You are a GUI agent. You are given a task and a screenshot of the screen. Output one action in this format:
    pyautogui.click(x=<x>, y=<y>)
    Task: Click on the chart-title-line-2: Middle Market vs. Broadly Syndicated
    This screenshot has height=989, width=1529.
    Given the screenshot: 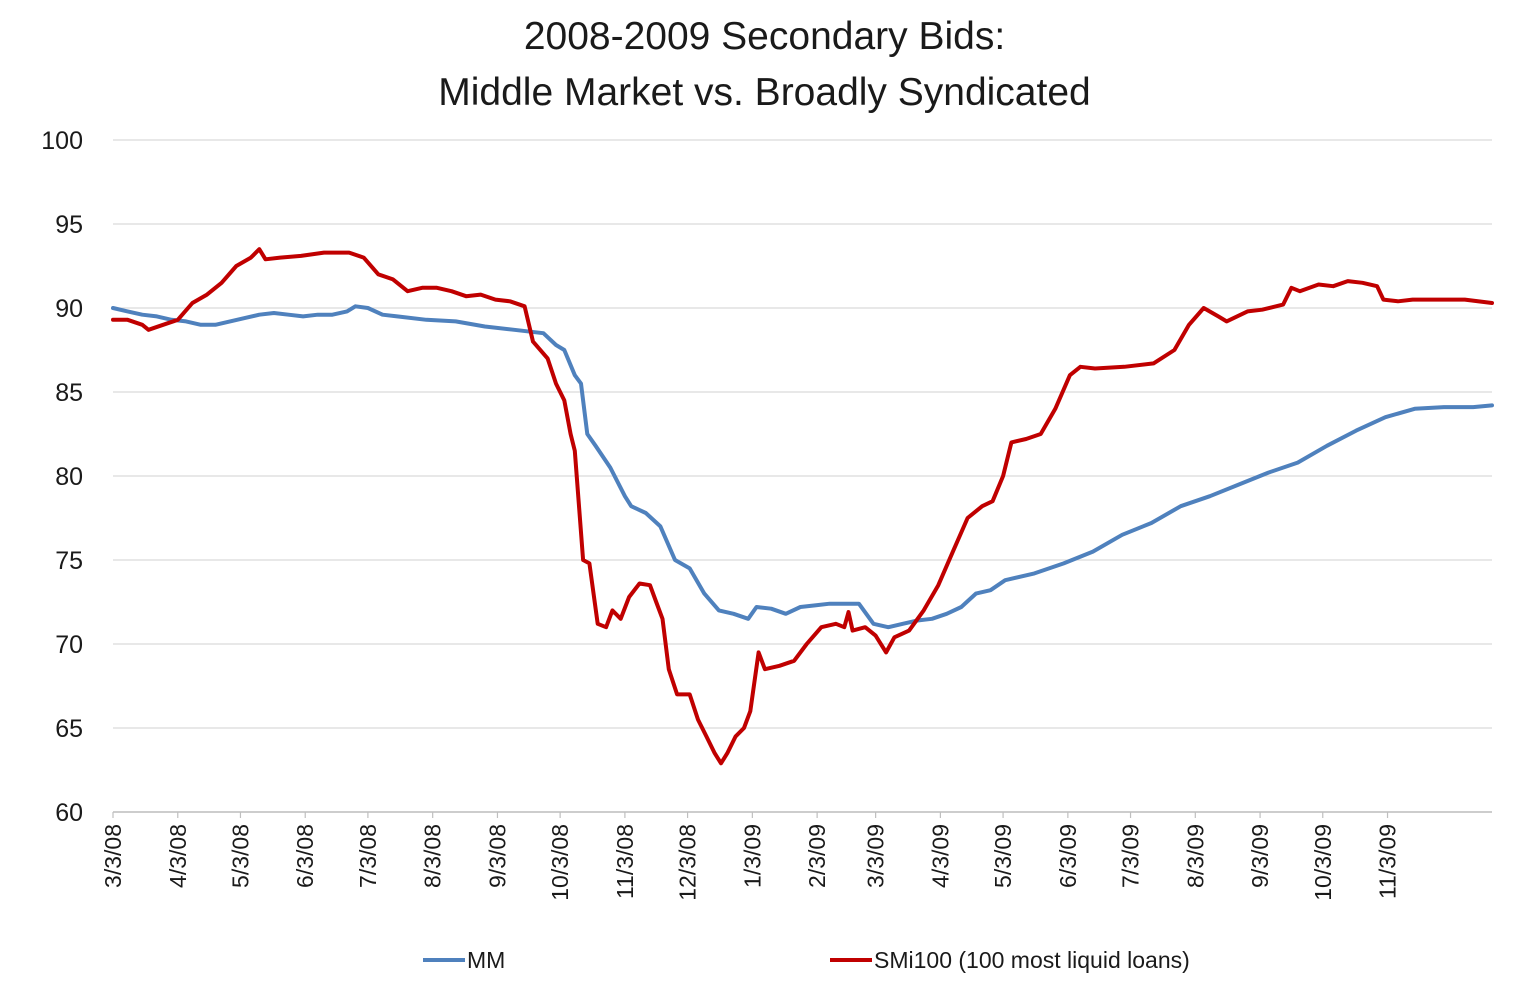 What is the action you would take?
    pyautogui.click(x=764, y=92)
    